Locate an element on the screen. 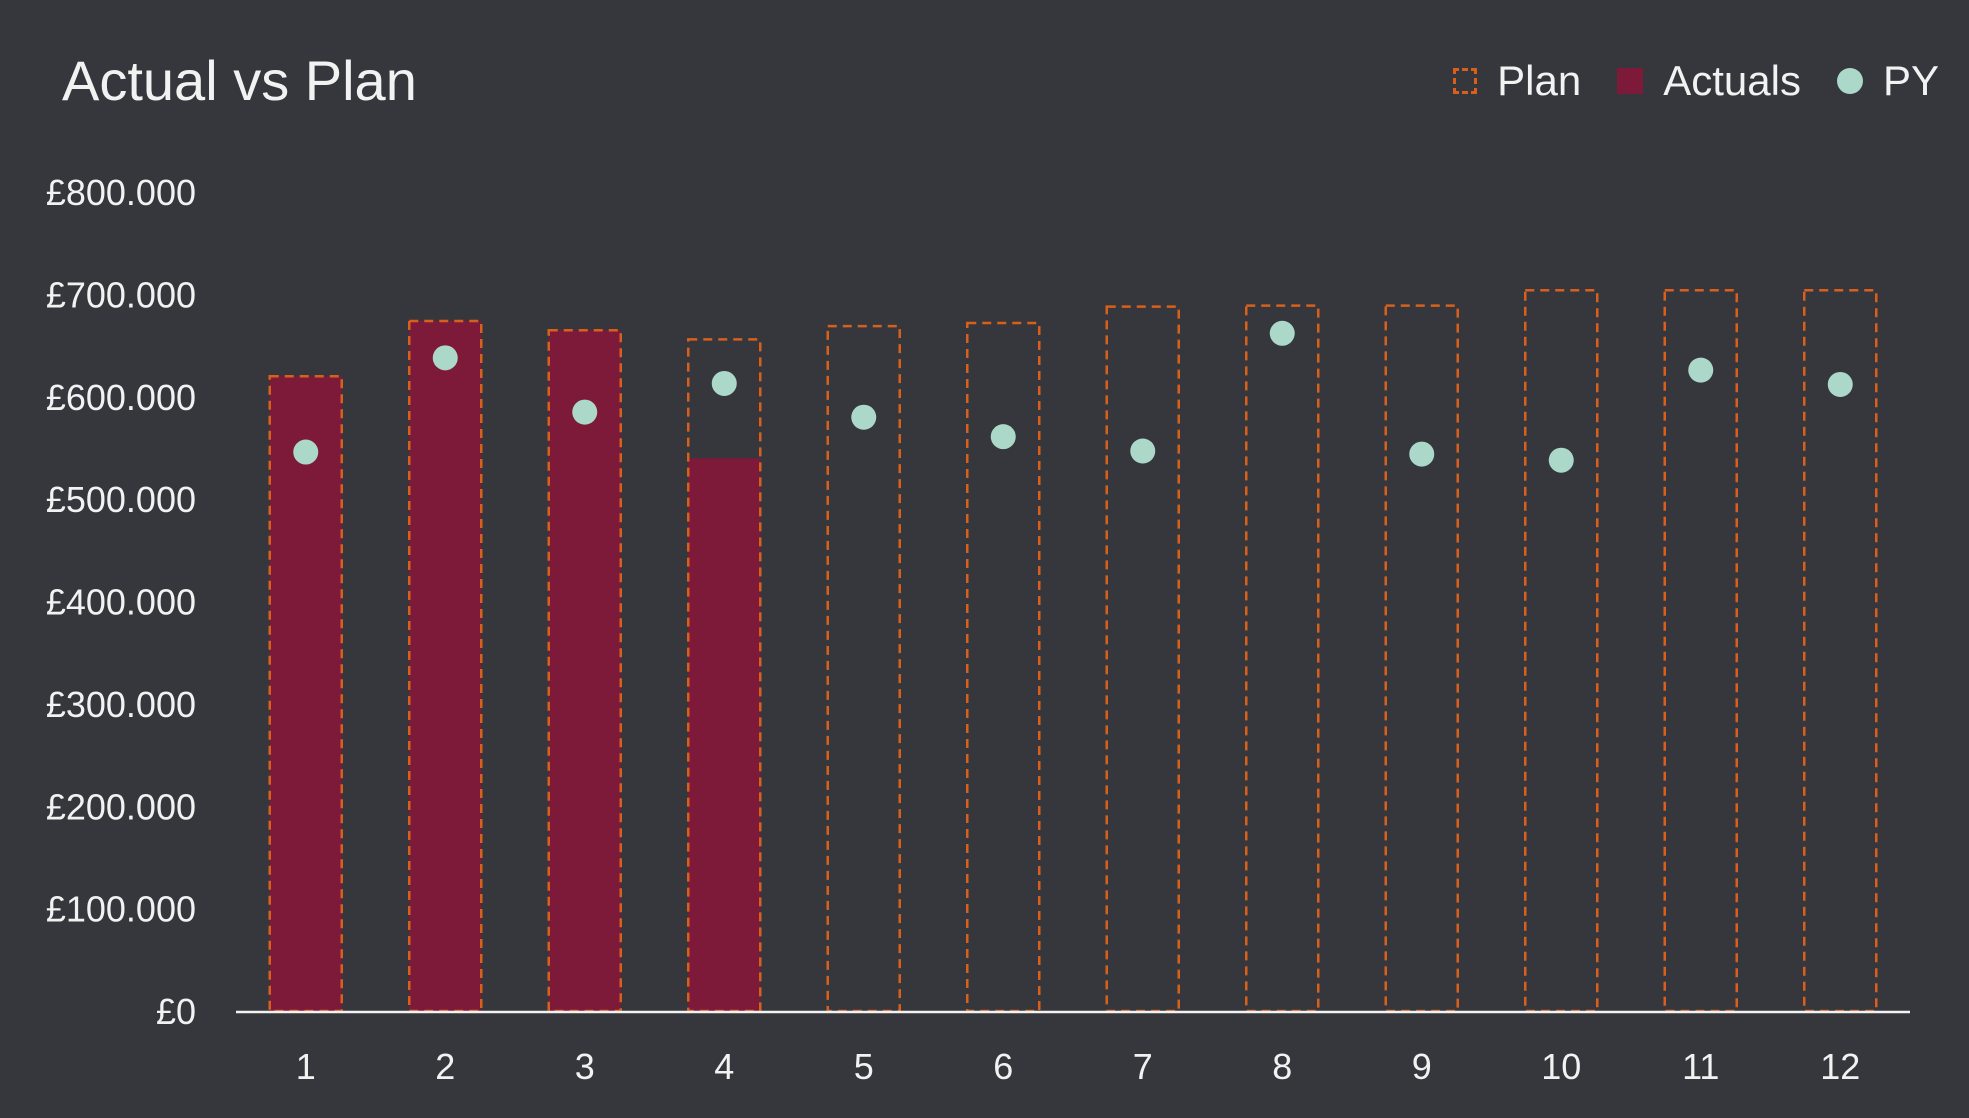 This screenshot has height=1118, width=1969. y-tick-label: £600.000 is located at coordinates (121, 397).